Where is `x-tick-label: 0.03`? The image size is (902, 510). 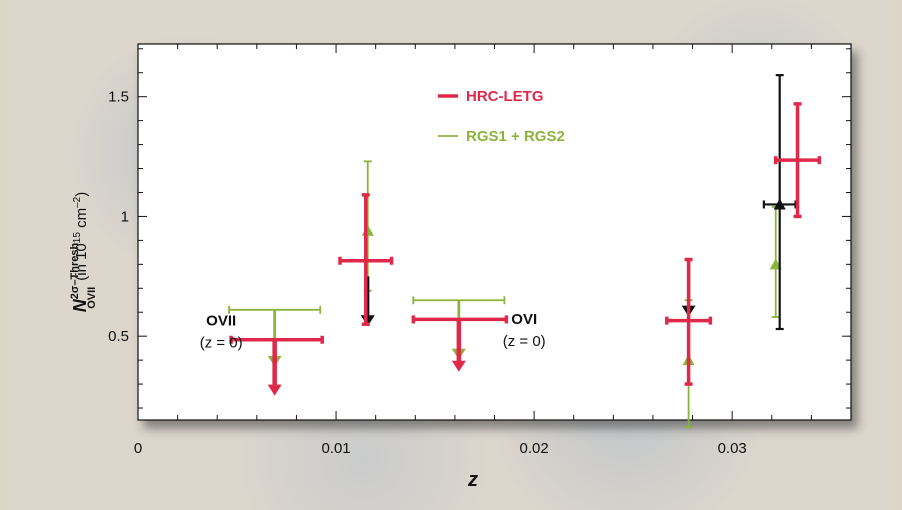 x-tick-label: 0.03 is located at coordinates (732, 448).